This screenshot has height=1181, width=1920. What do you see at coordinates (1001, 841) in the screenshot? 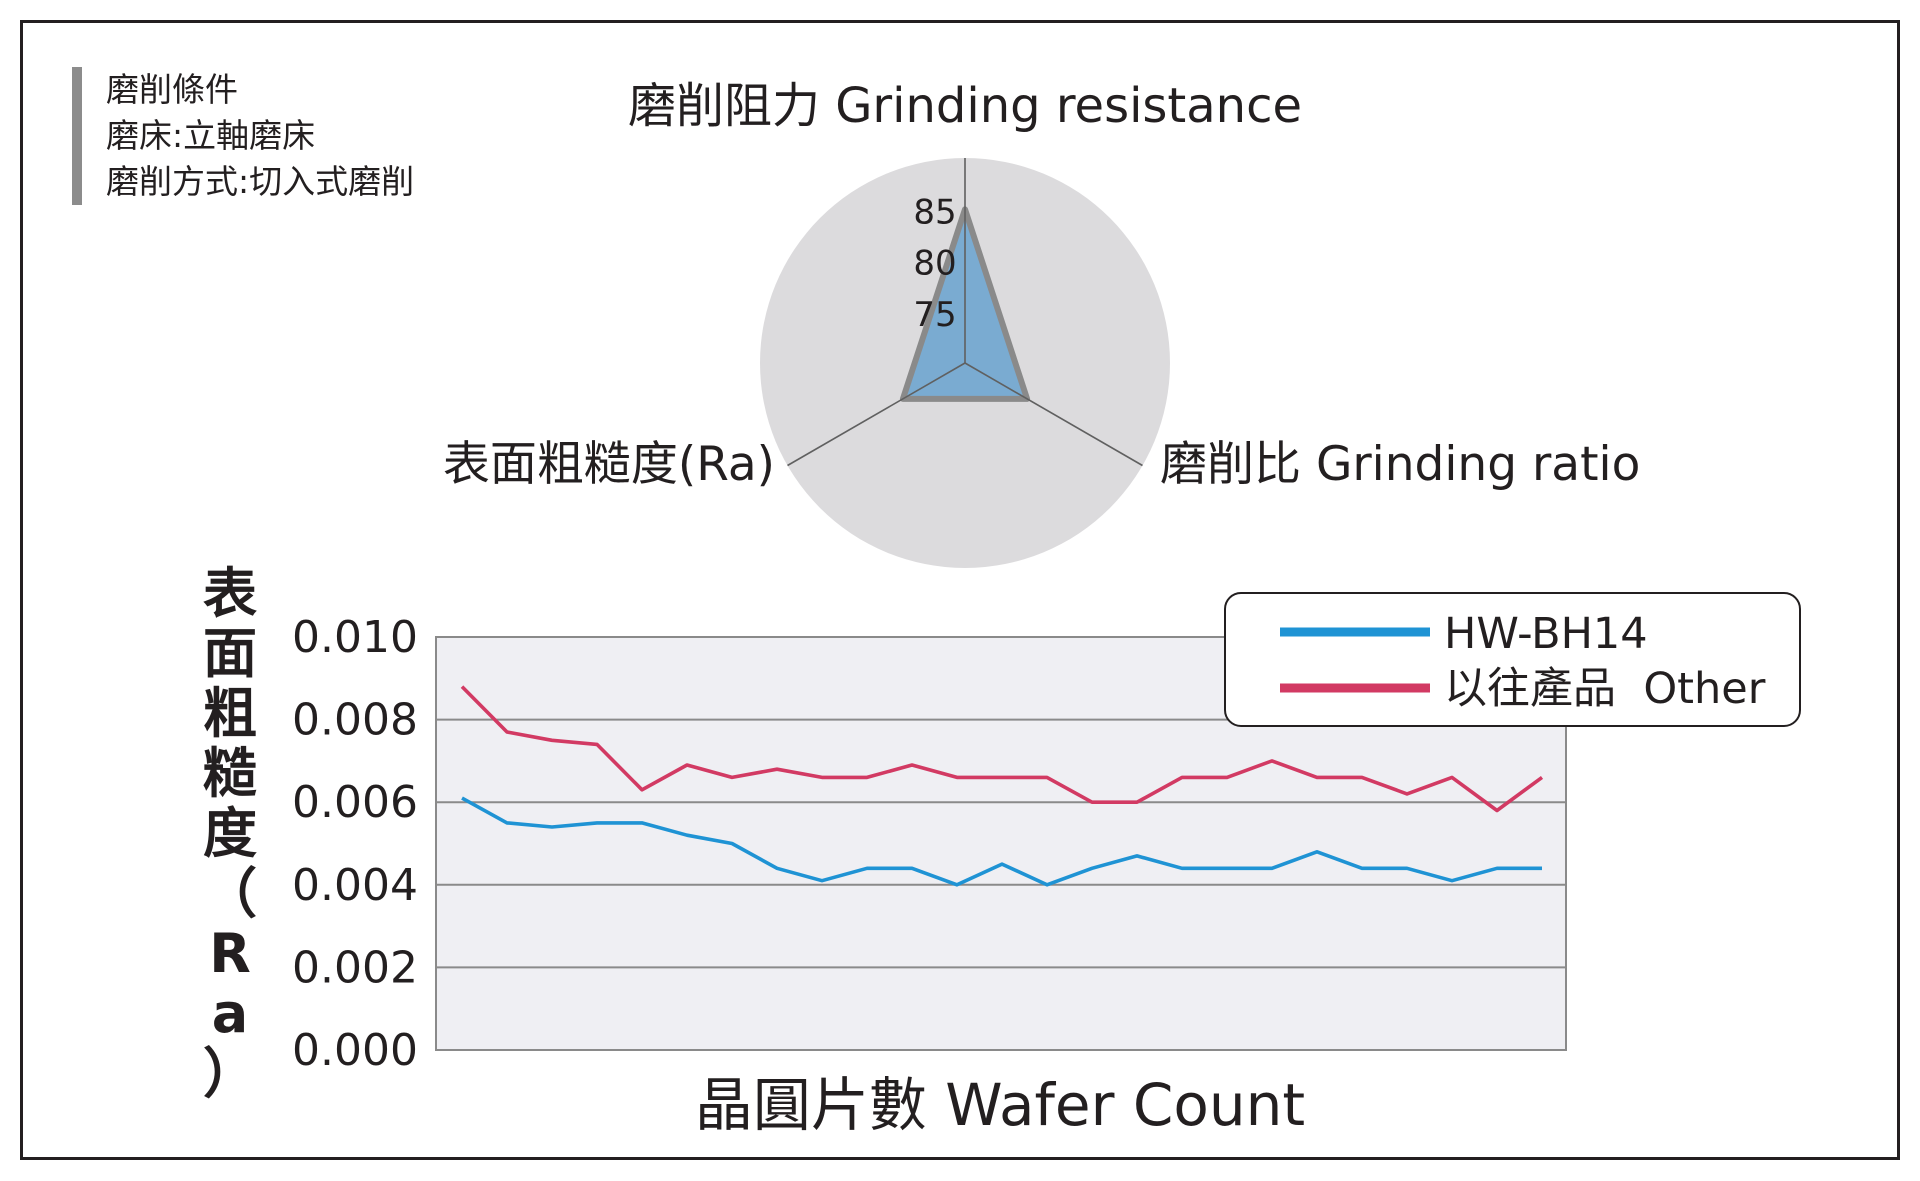
I see `series-line-hw-bh14` at bounding box center [1001, 841].